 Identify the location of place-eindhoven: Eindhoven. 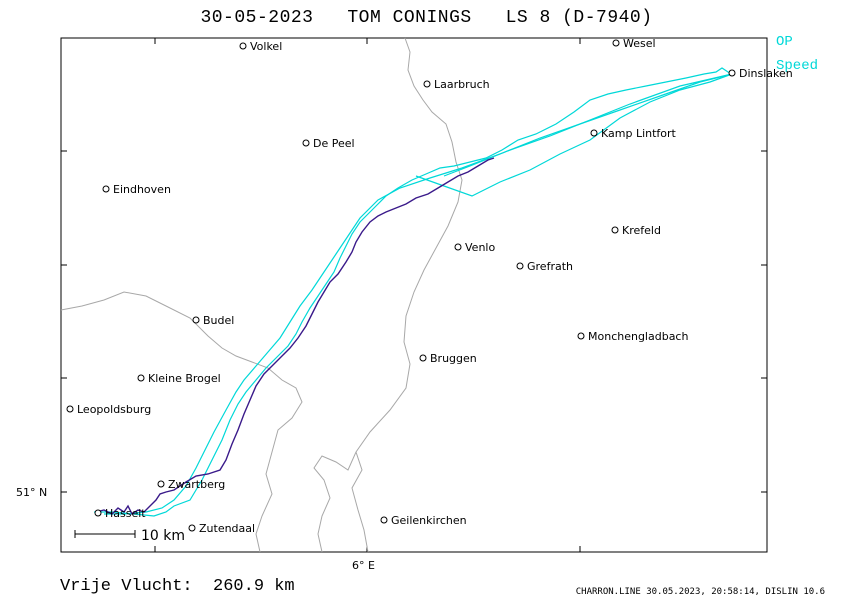
(136, 189).